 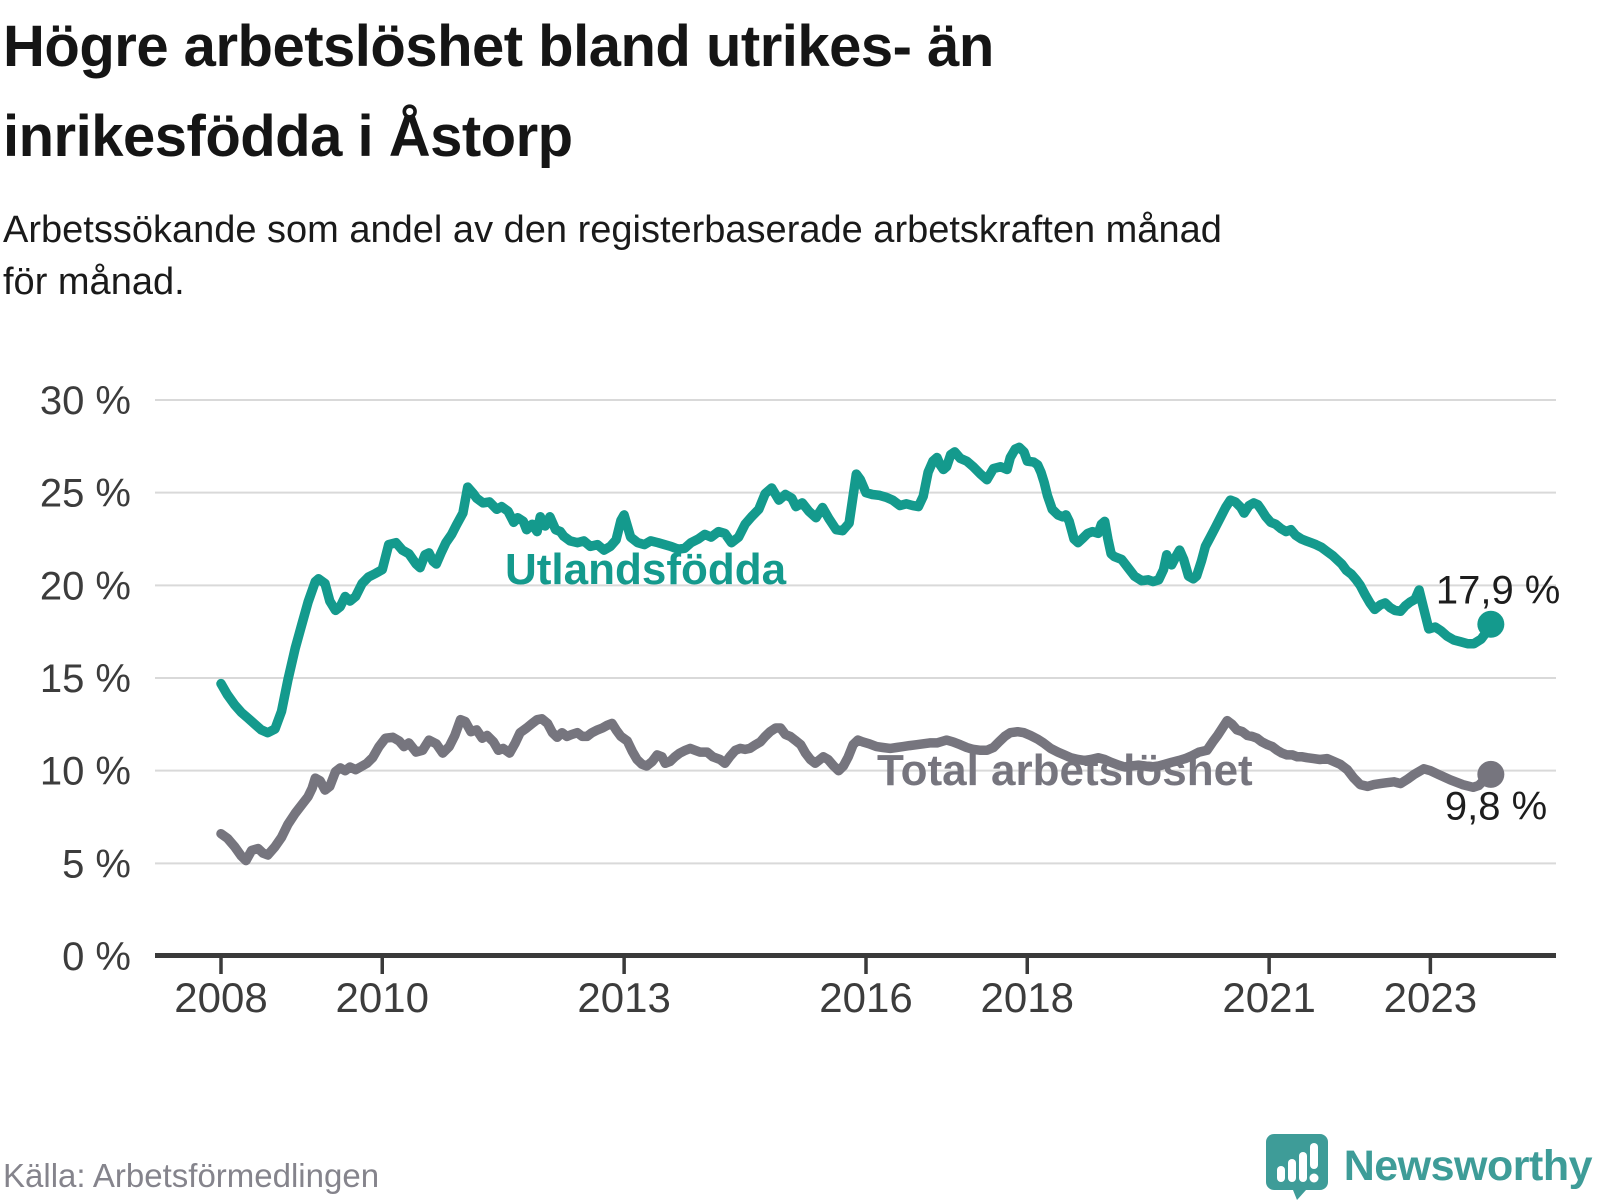 I want to click on x-tick-label-2016: 2016, so click(x=865, y=997).